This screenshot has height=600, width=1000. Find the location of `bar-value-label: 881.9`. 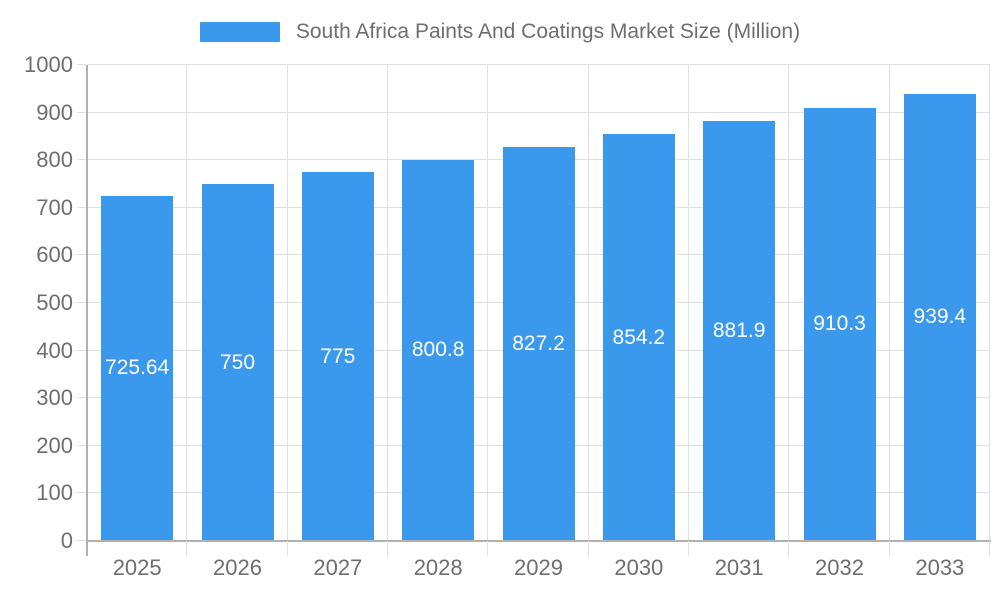

bar-value-label: 881.9 is located at coordinates (739, 331).